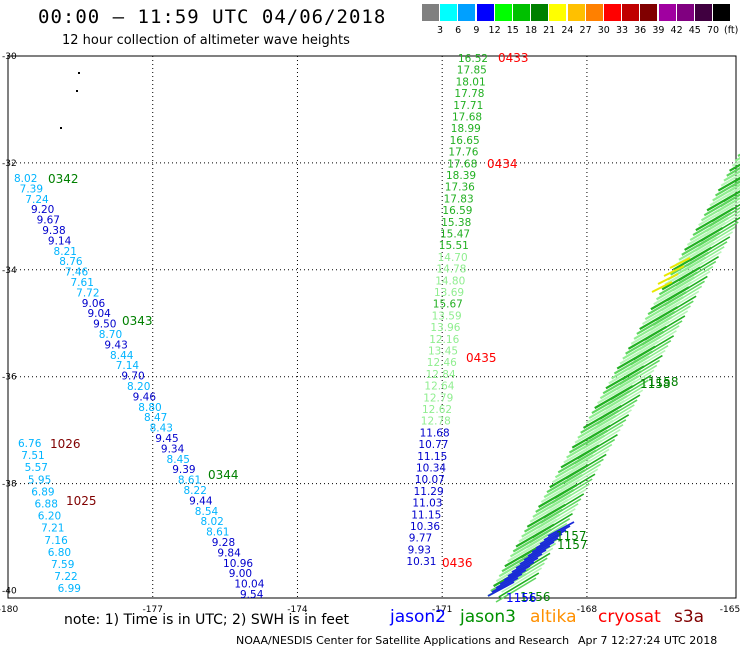 Image resolution: width=740 pixels, height=650 pixels. What do you see at coordinates (69, 589) in the screenshot?
I see `swh-value-lower-left-pass: 6.99` at bounding box center [69, 589].